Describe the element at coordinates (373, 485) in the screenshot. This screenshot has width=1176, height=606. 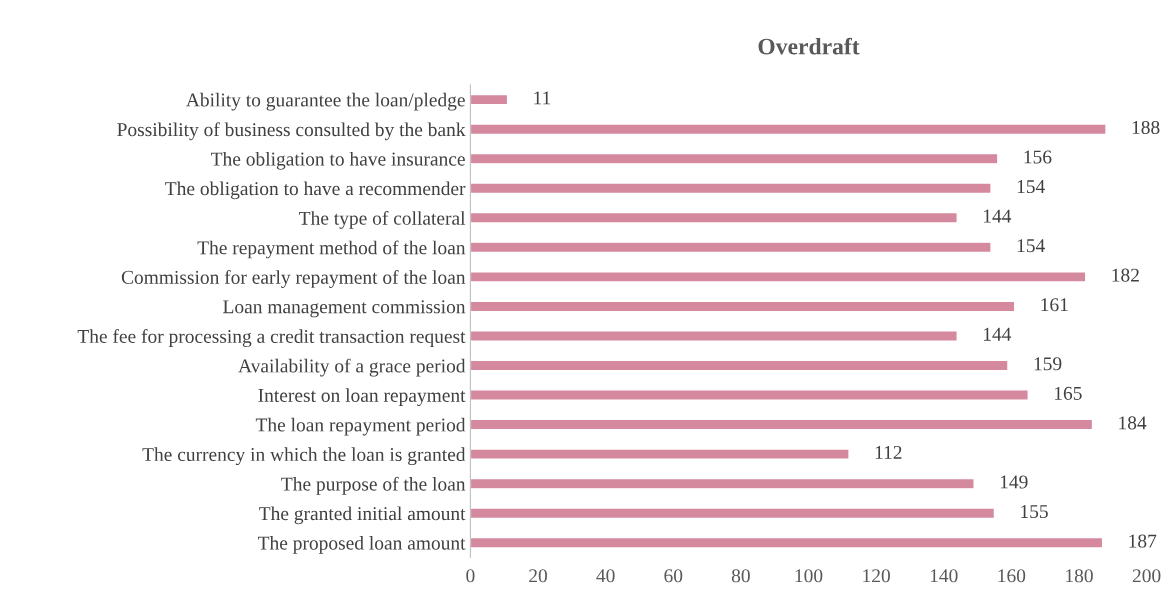
I see `y-tick-label: The purpose of the loan` at that location.